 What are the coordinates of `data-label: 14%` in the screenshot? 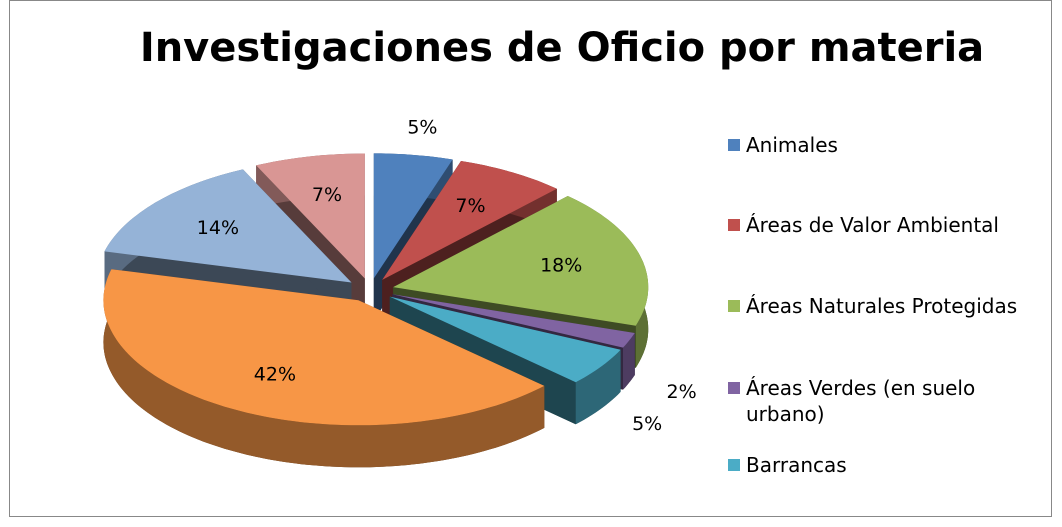 It's located at (218, 228).